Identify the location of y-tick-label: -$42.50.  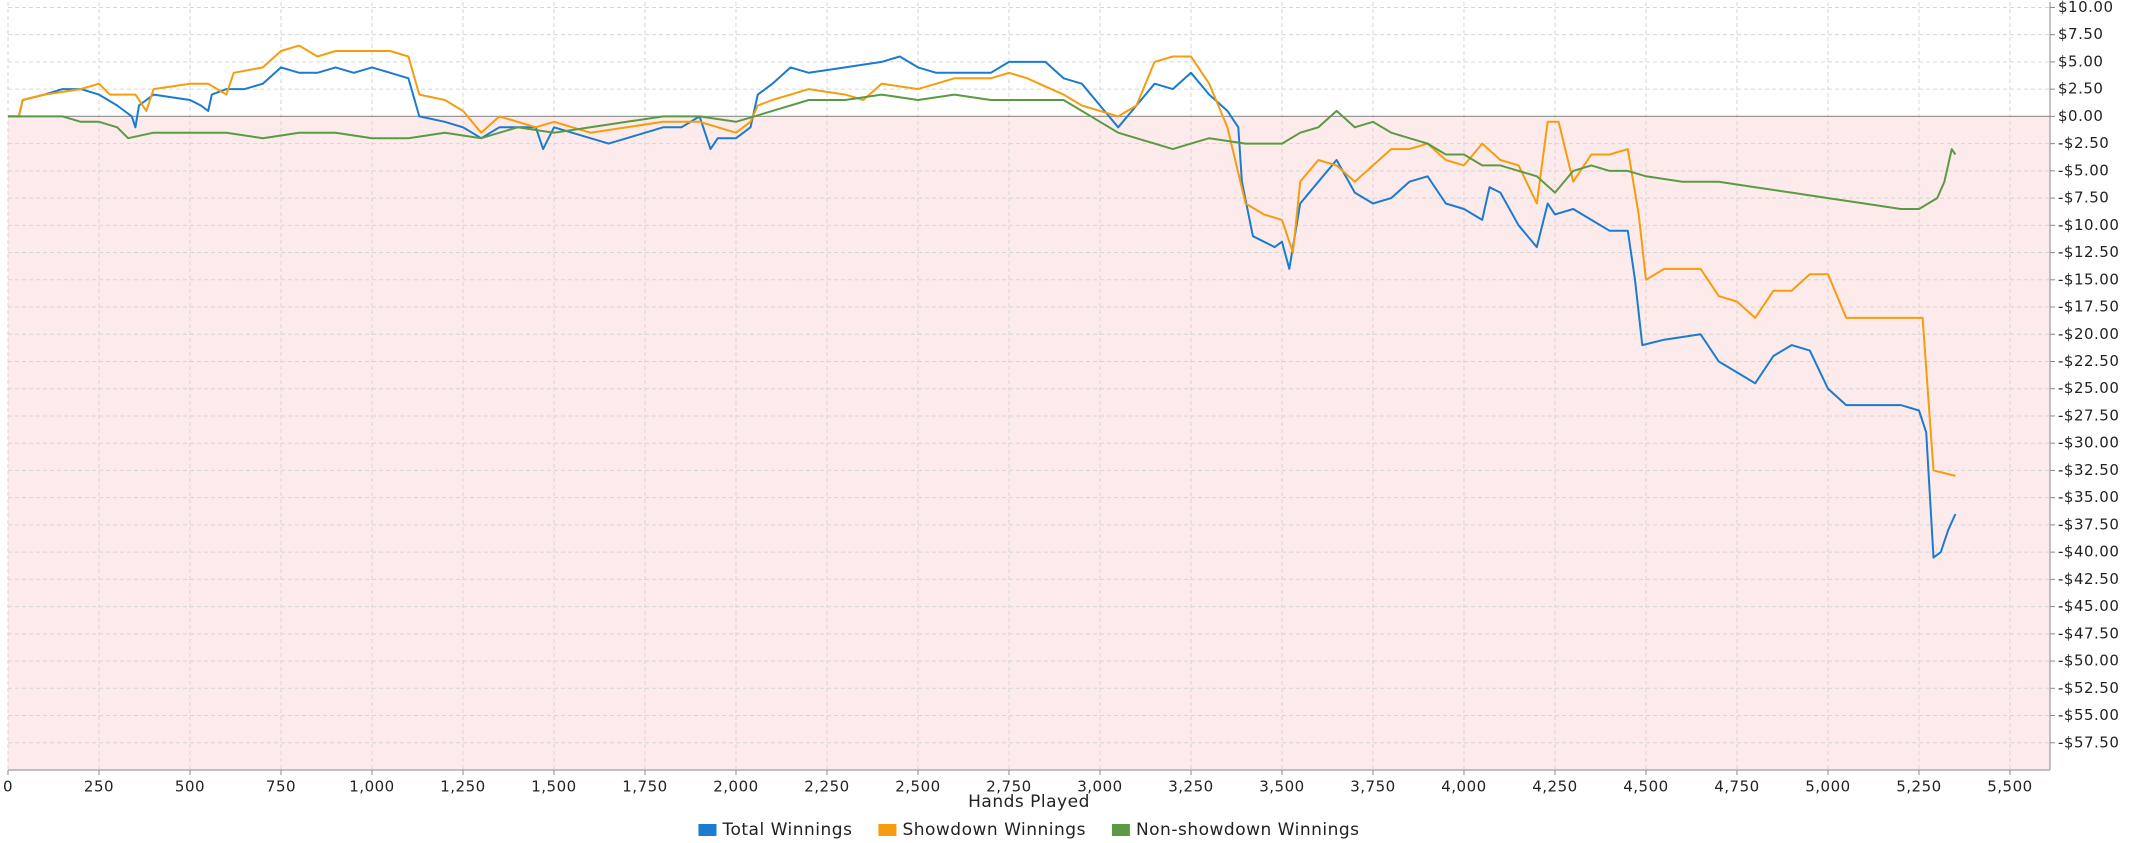
(2088, 579).